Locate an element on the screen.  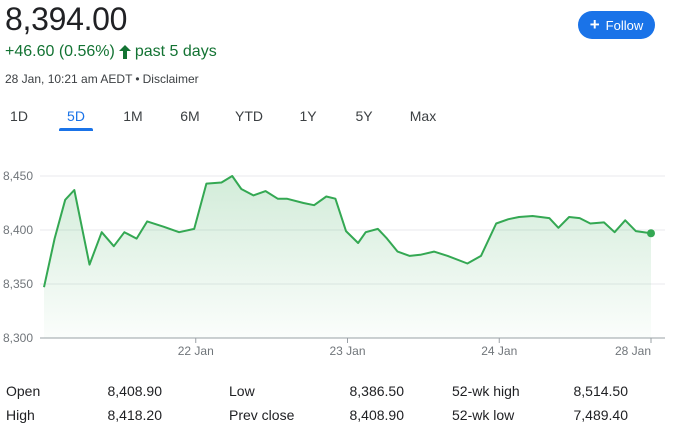
last-price-point is located at coordinates (651, 233).